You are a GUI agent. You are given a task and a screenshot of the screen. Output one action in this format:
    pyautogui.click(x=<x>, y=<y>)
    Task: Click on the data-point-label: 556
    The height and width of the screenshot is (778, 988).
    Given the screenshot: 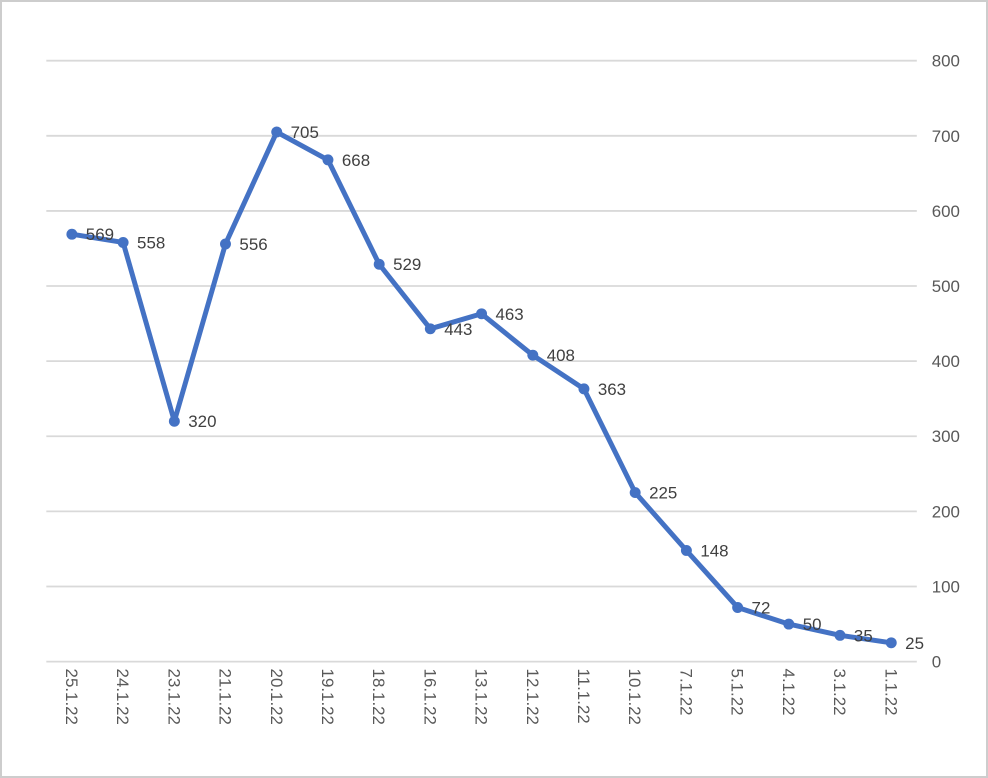 What is the action you would take?
    pyautogui.click(x=253, y=244)
    